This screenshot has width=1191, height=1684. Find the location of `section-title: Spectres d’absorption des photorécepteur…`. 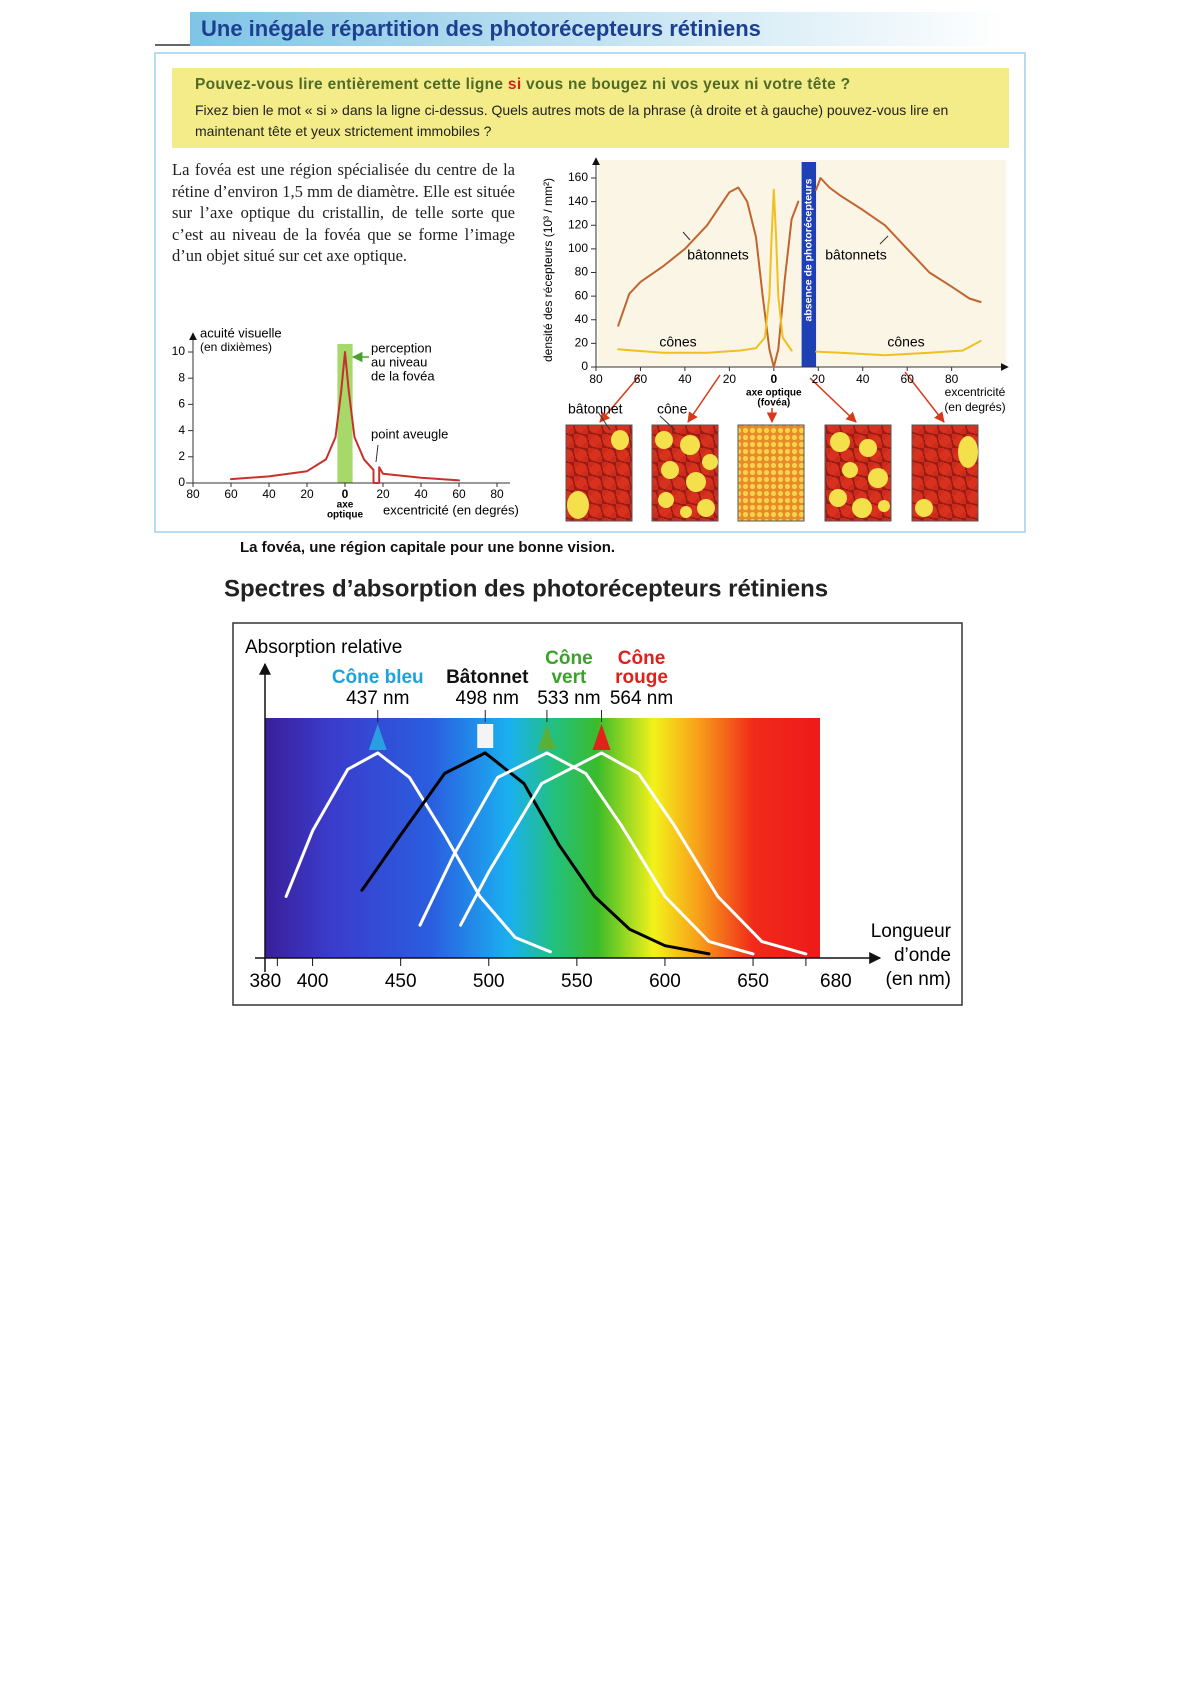

section-title: Spectres d’absorption des photorécepteur… is located at coordinates (526, 588).